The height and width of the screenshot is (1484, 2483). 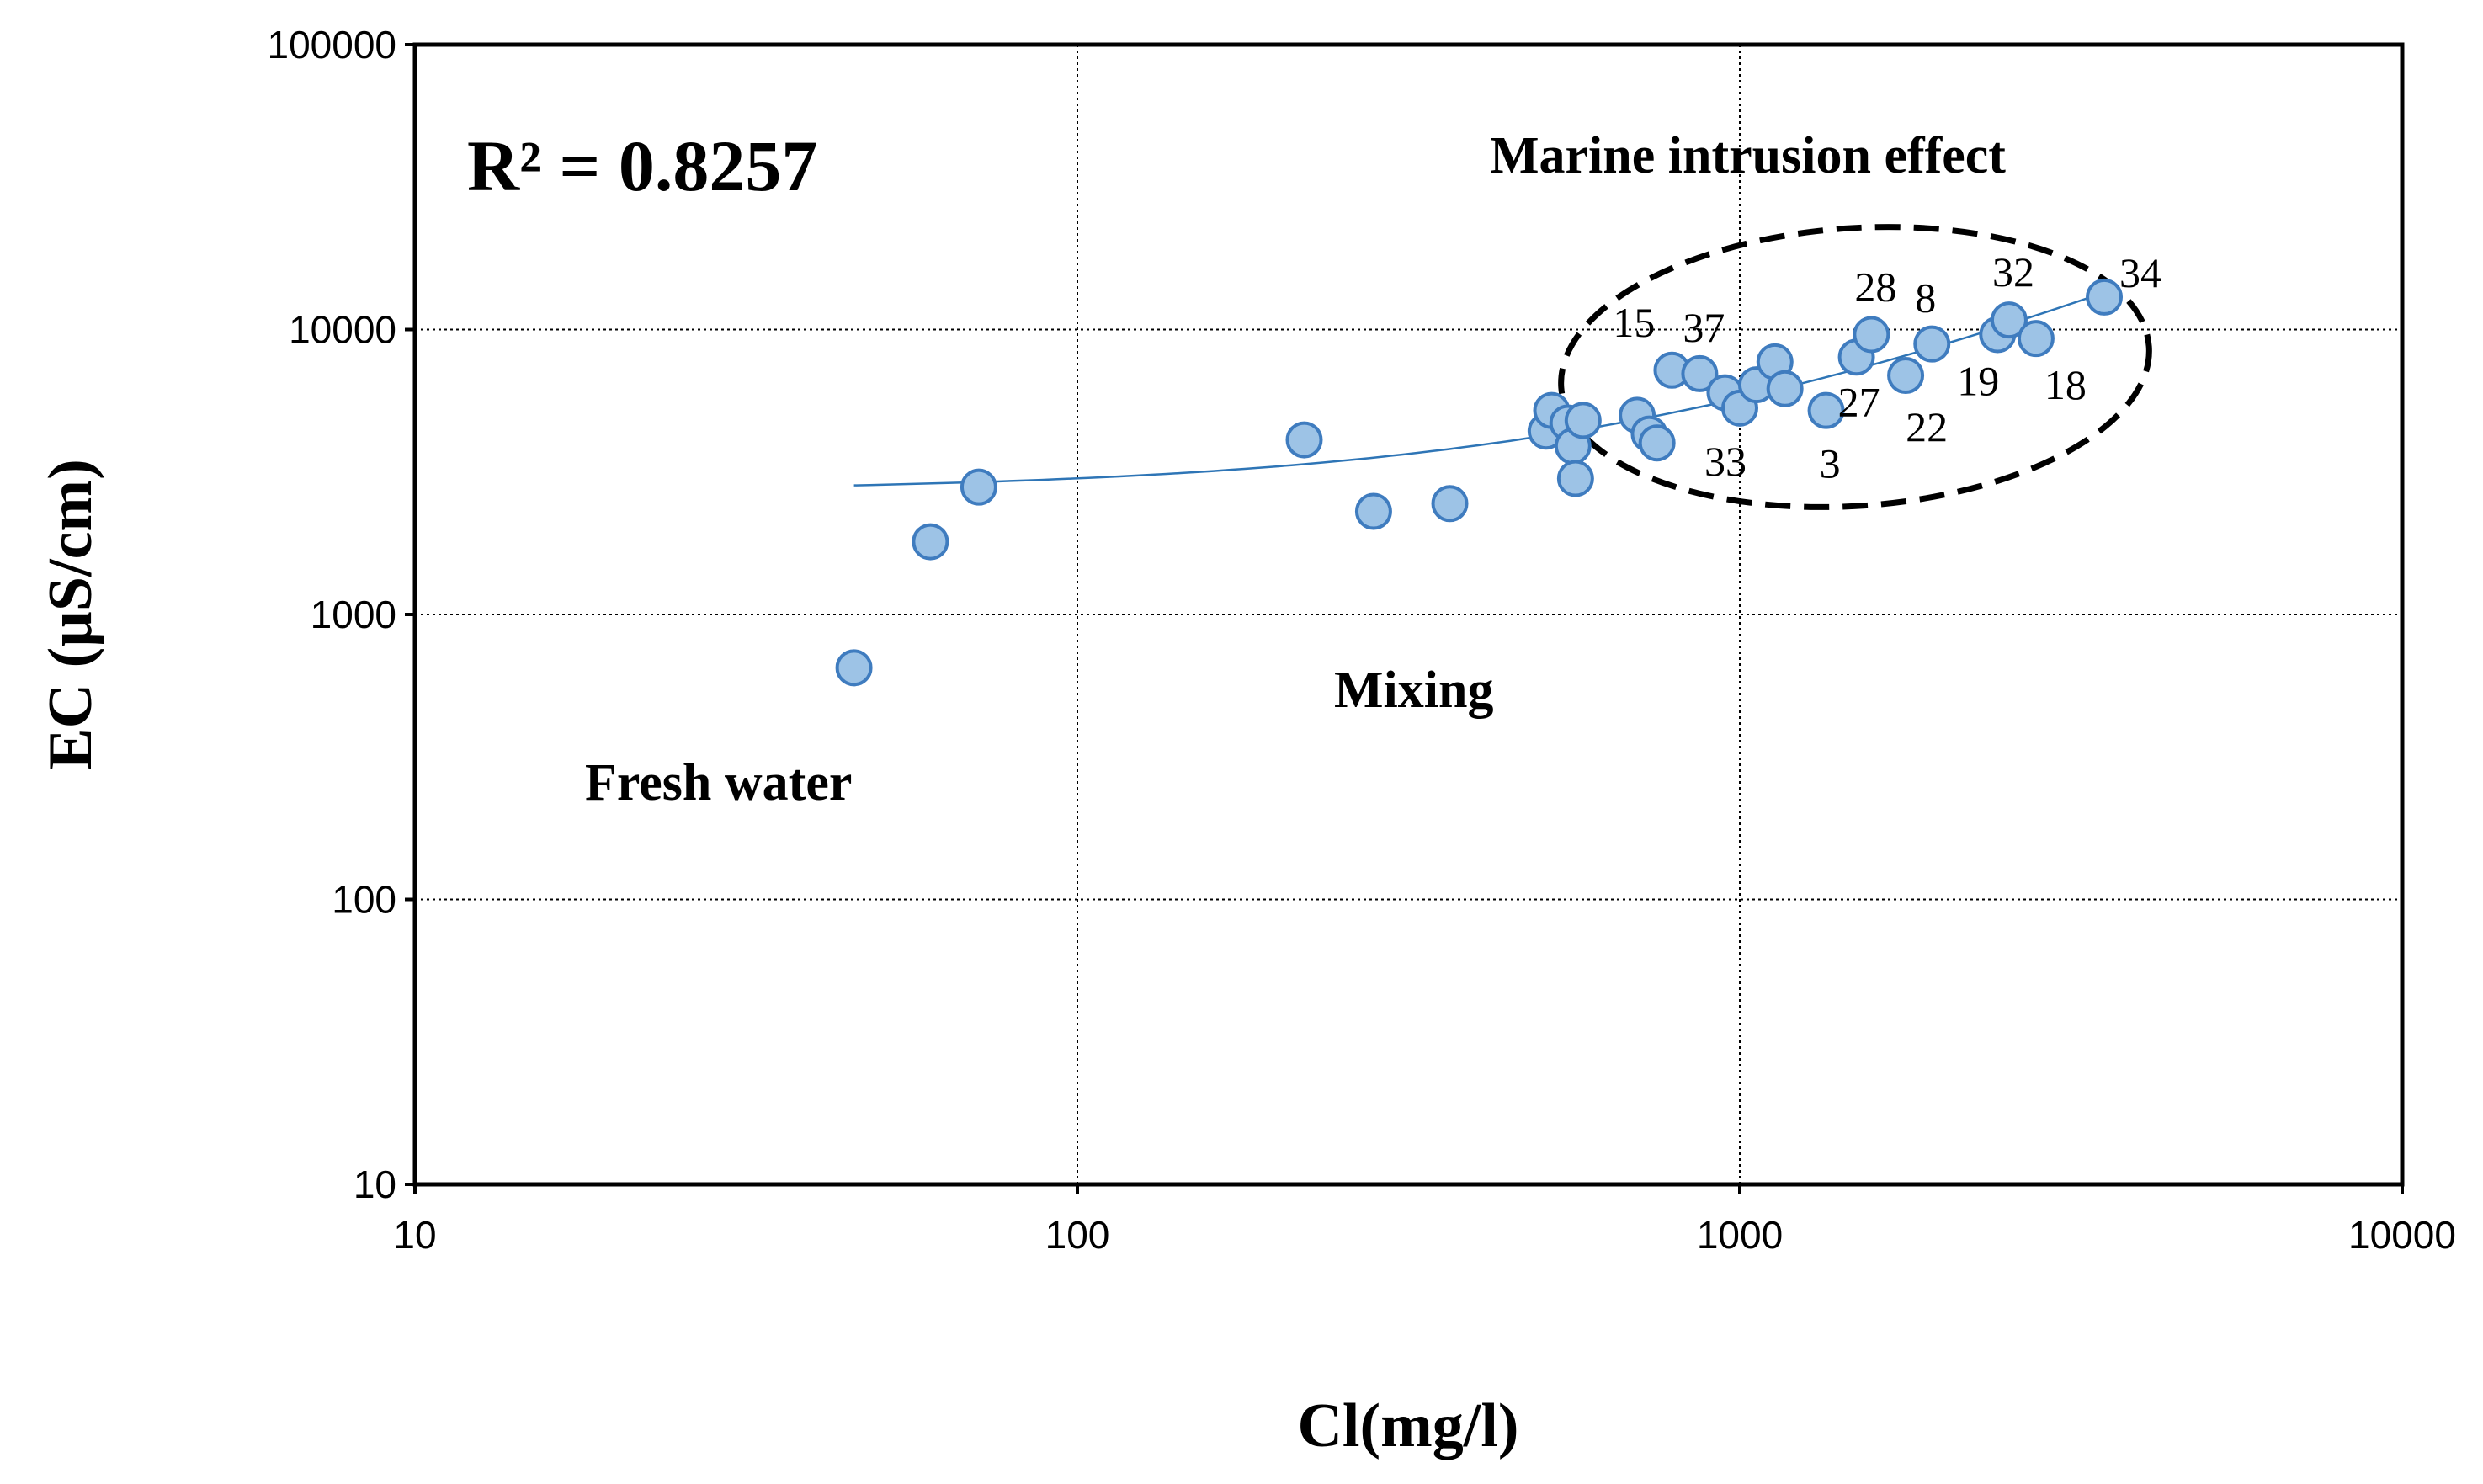 I want to click on marine-intrusion-ellipse, so click(x=1855, y=367).